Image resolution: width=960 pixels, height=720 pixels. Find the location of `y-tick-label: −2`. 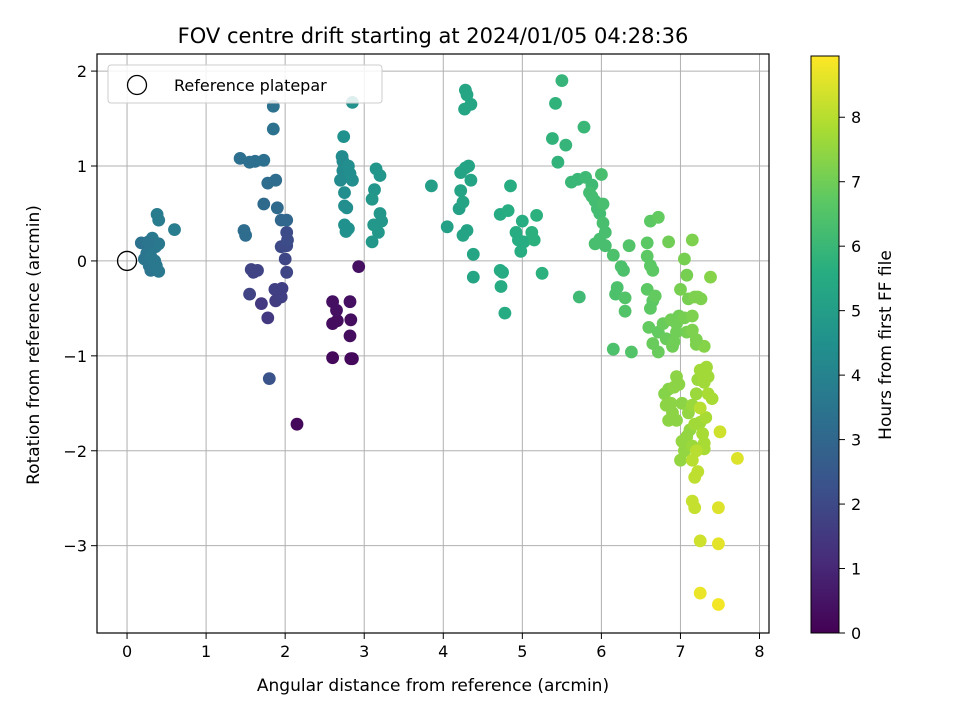

y-tick-label: −2 is located at coordinates (75, 451).